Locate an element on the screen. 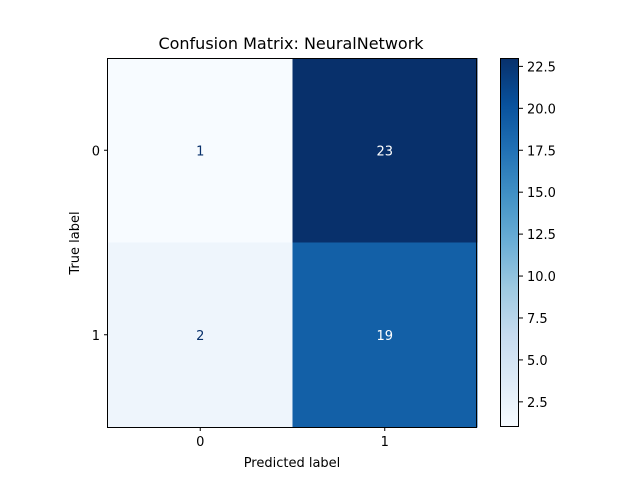  colorbar-tick-label: 2.5 is located at coordinates (537, 403).